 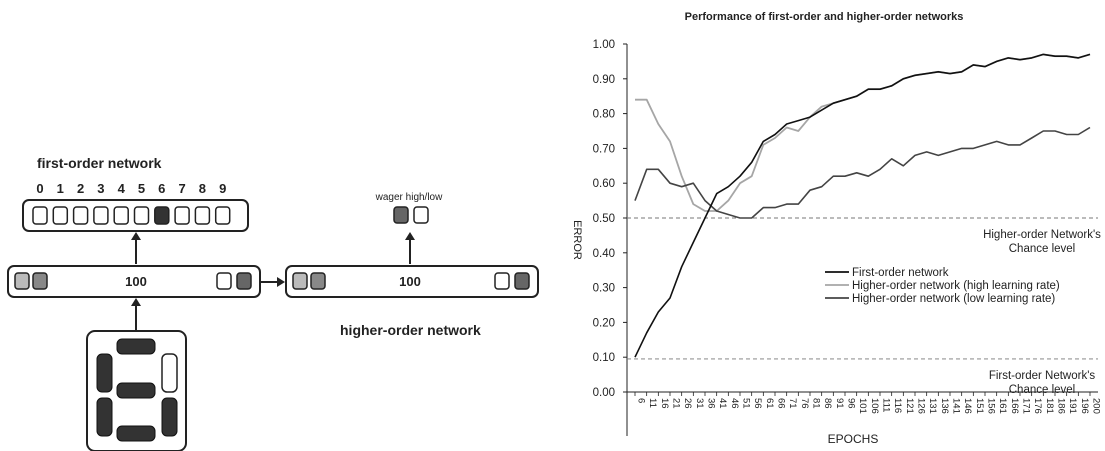 What do you see at coordinates (131, 215) in the screenshot?
I see `output-units` at bounding box center [131, 215].